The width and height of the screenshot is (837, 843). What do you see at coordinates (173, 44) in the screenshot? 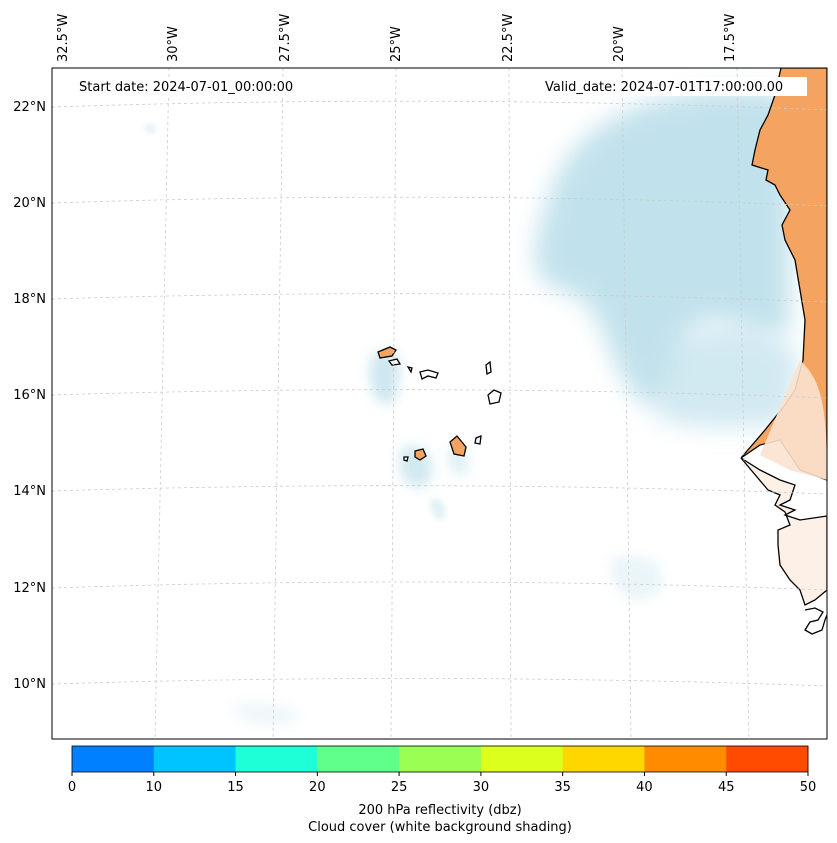
I see `lon-label: 30°W` at bounding box center [173, 44].